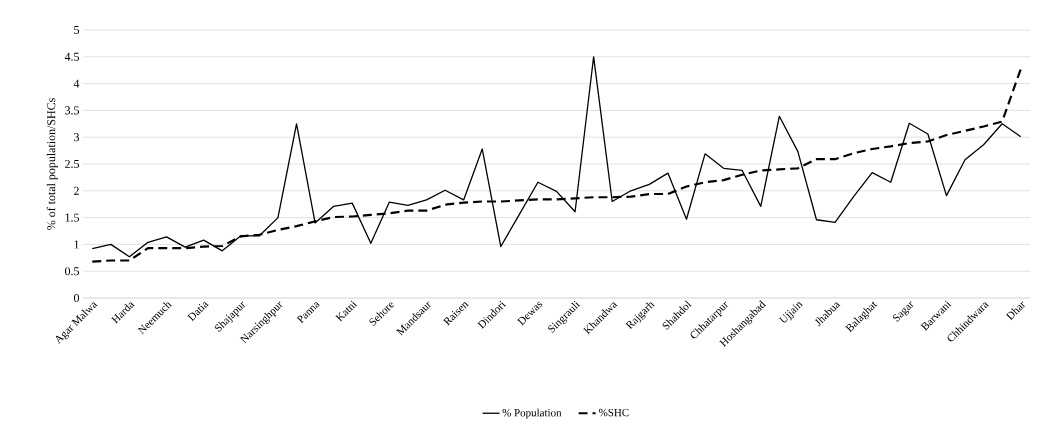 The image size is (1060, 430). I want to click on y-tick-label: 3.5, so click(72, 110).